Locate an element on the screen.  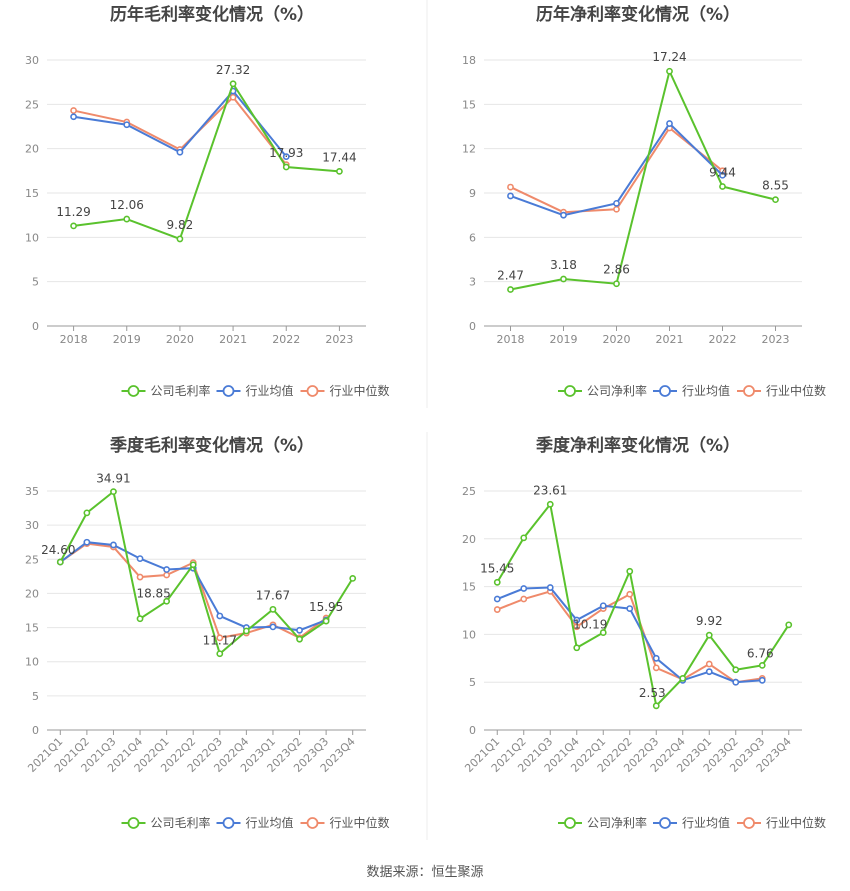
data-label: 18.85 is located at coordinates (153, 593).